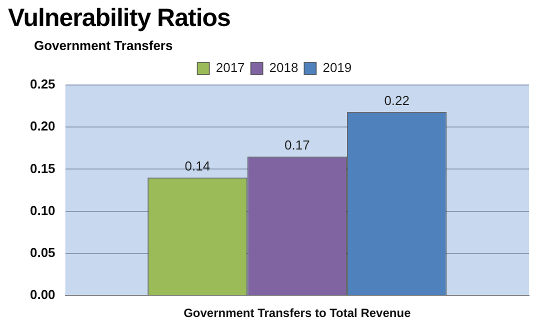  What do you see at coordinates (298, 313) in the screenshot?
I see `x-tick-label: Government Transfers to Total Revenue` at bounding box center [298, 313].